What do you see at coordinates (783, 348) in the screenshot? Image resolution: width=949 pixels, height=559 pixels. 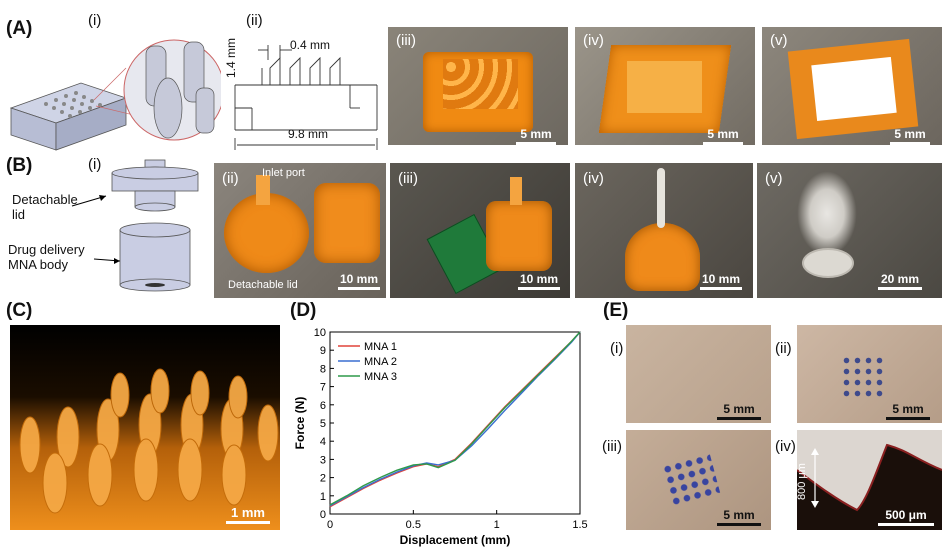 I see `panel-e-ii-label: (ii)` at bounding box center [783, 348].